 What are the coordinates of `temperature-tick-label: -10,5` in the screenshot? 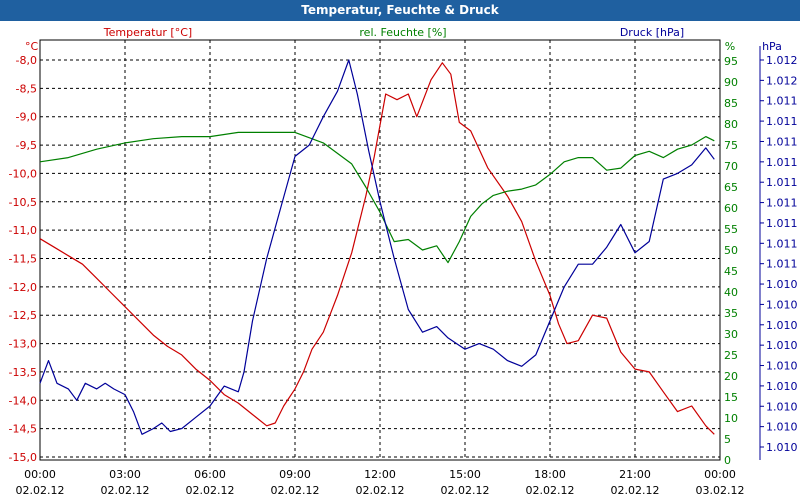 It's located at (23, 202).